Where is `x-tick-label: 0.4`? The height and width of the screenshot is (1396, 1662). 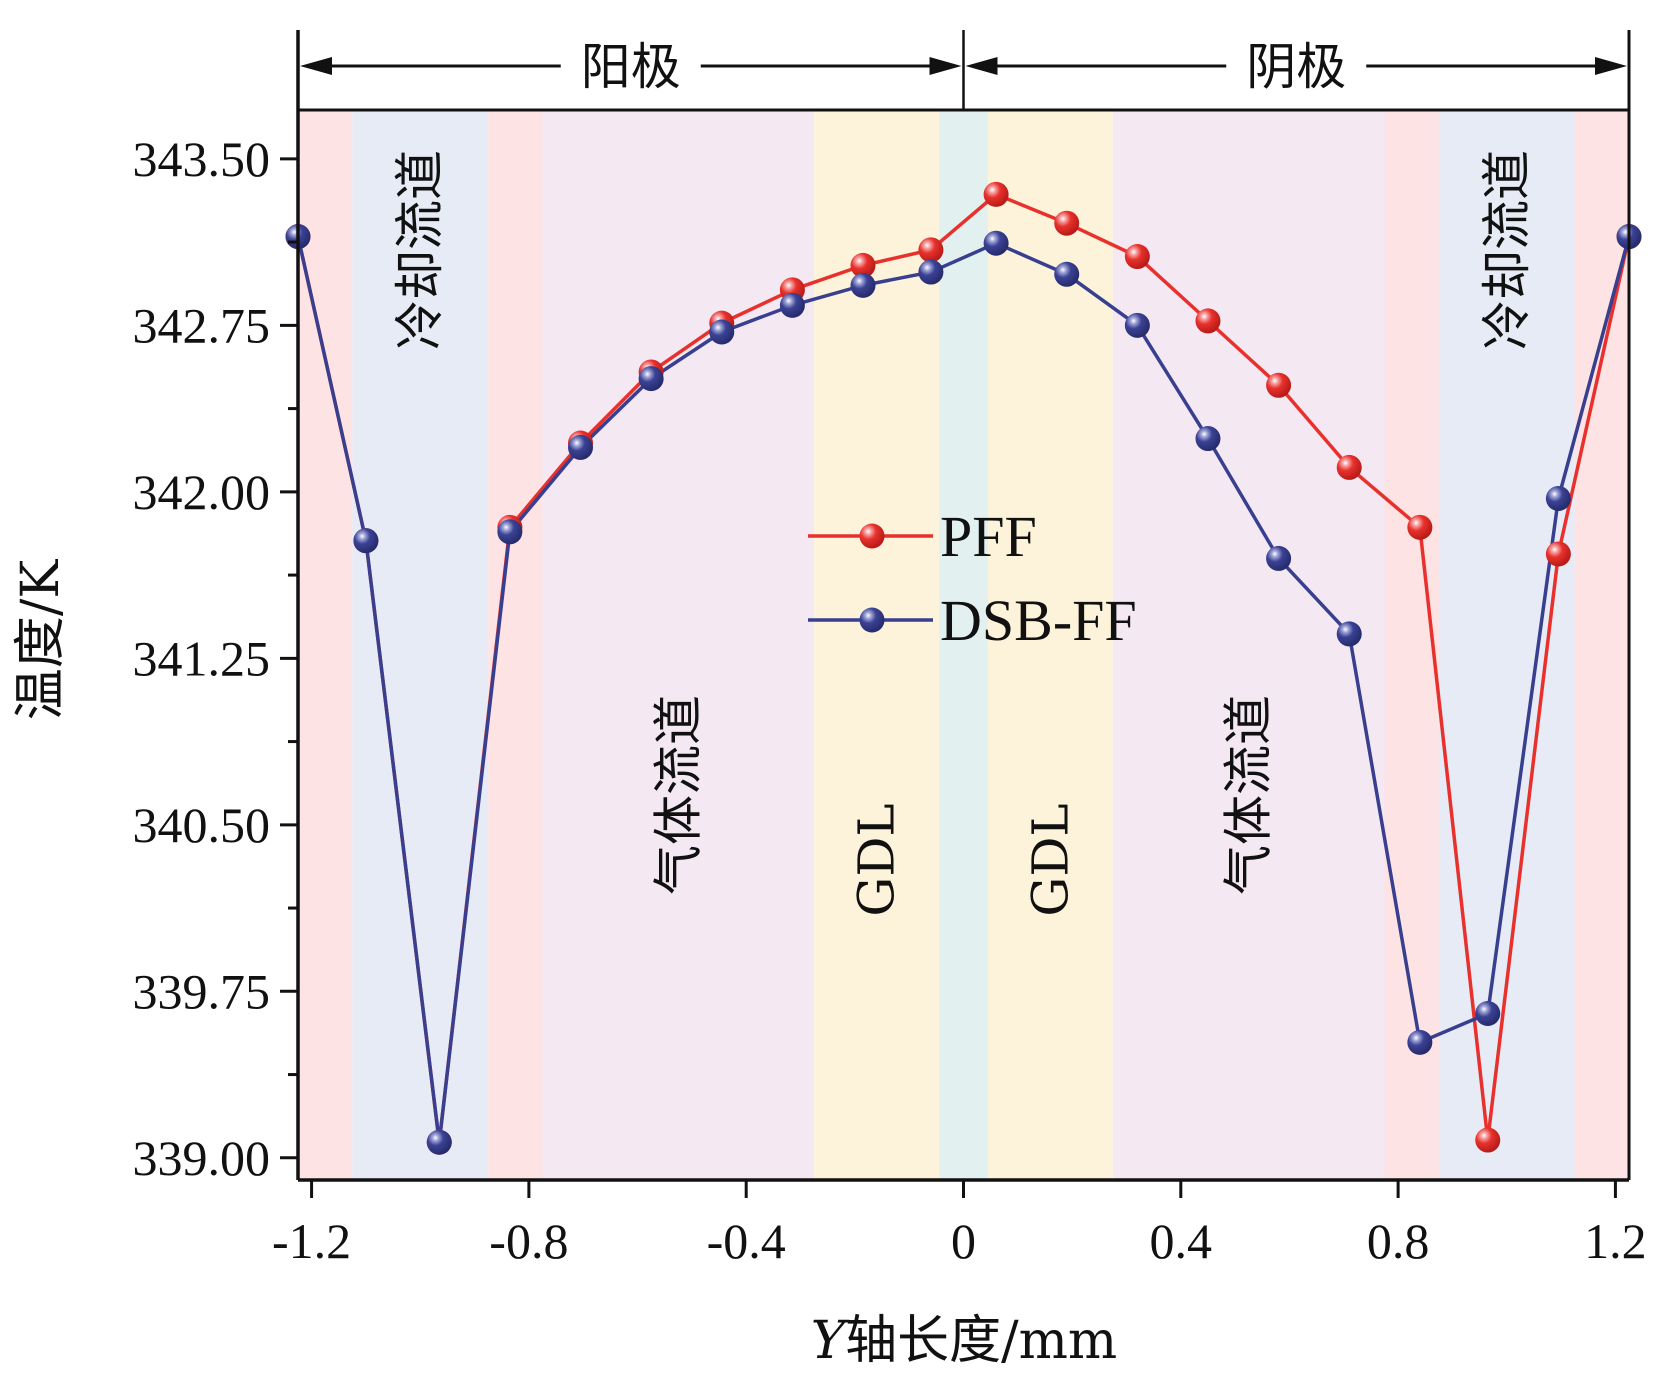
x-tick-label: 0.4 is located at coordinates (1181, 1241).